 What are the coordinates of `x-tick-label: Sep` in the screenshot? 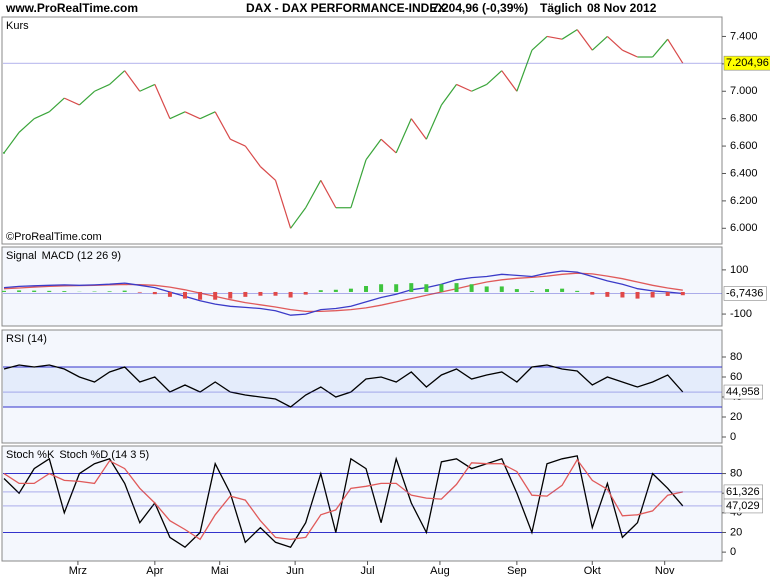 It's located at (517, 571).